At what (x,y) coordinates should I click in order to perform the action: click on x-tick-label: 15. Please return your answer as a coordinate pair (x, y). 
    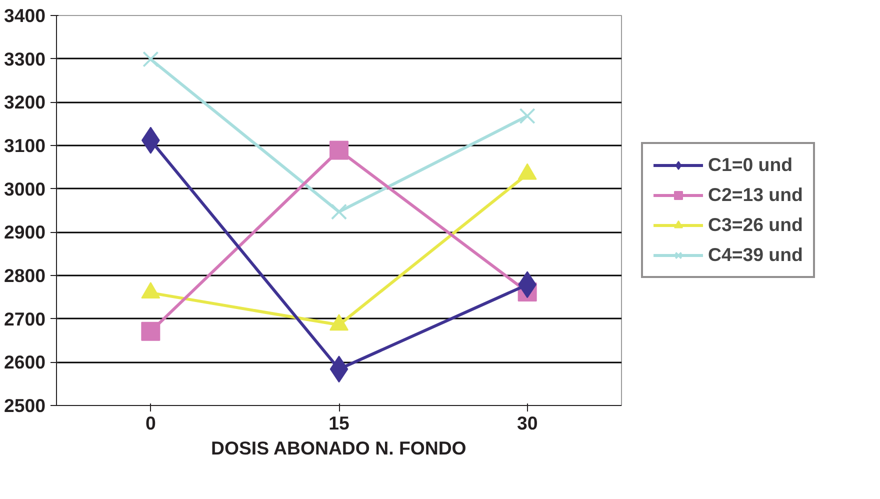
    Looking at the image, I should click on (339, 423).